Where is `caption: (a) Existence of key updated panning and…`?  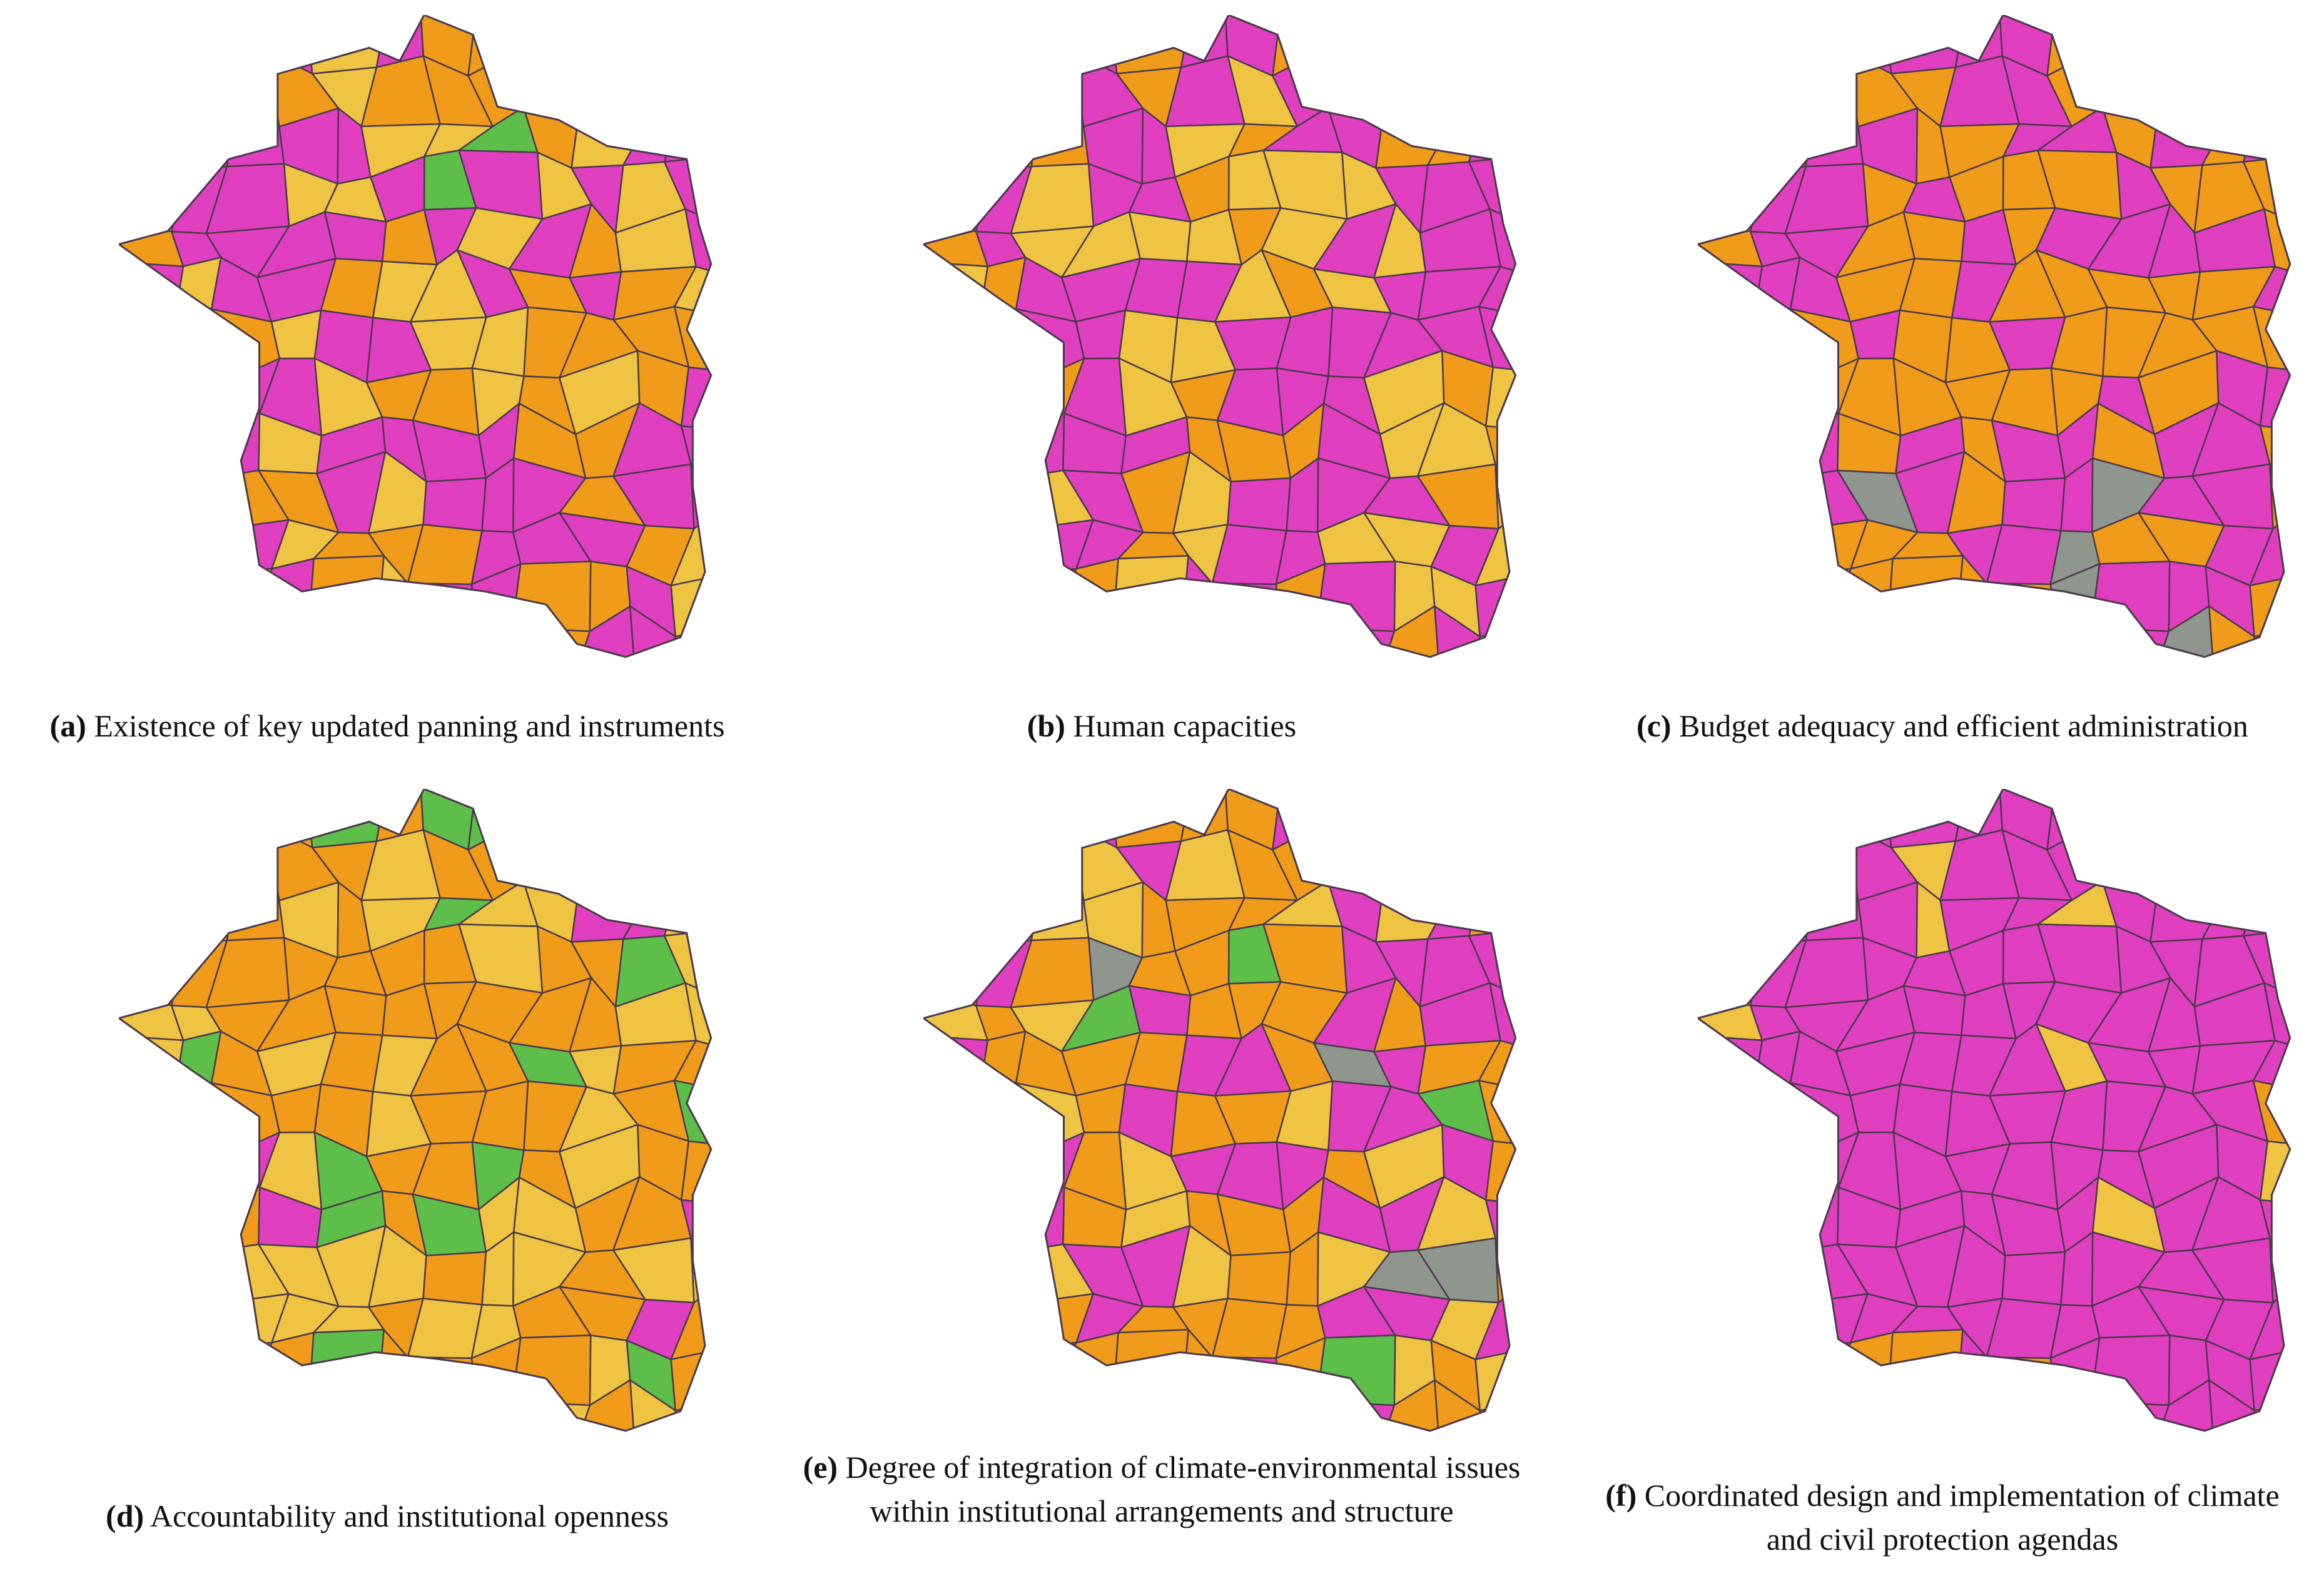 caption: (a) Existence of key updated panning and… is located at coordinates (387, 726).